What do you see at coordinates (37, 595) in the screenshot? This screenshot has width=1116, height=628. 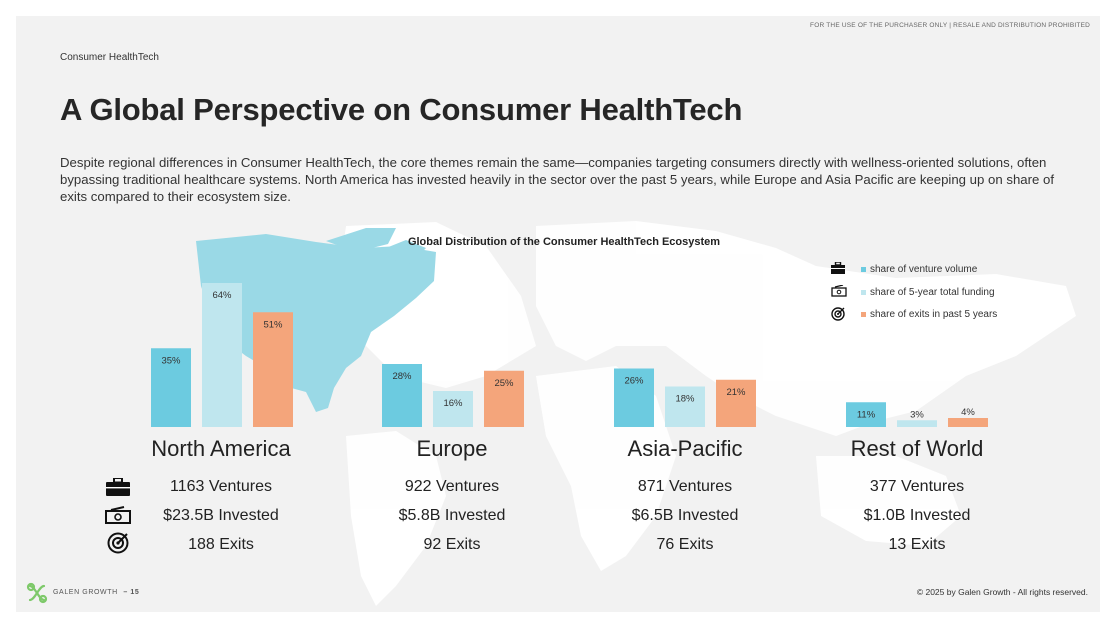 I see `galen-growth-logo` at bounding box center [37, 595].